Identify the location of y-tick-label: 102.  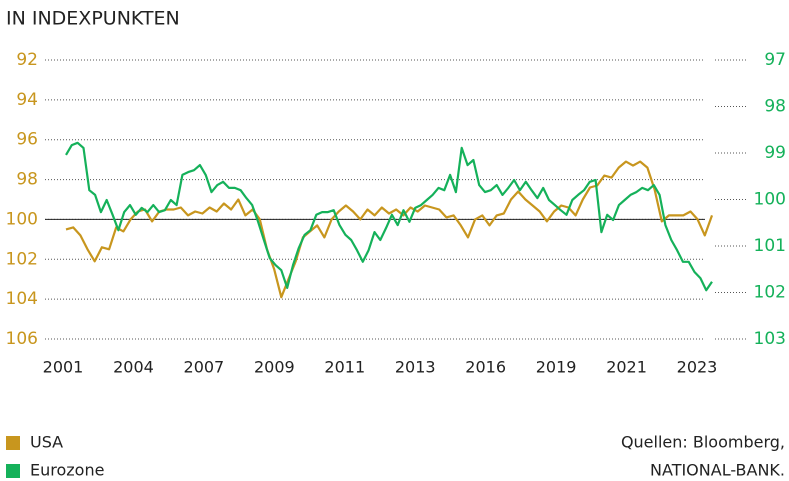
(22, 259).